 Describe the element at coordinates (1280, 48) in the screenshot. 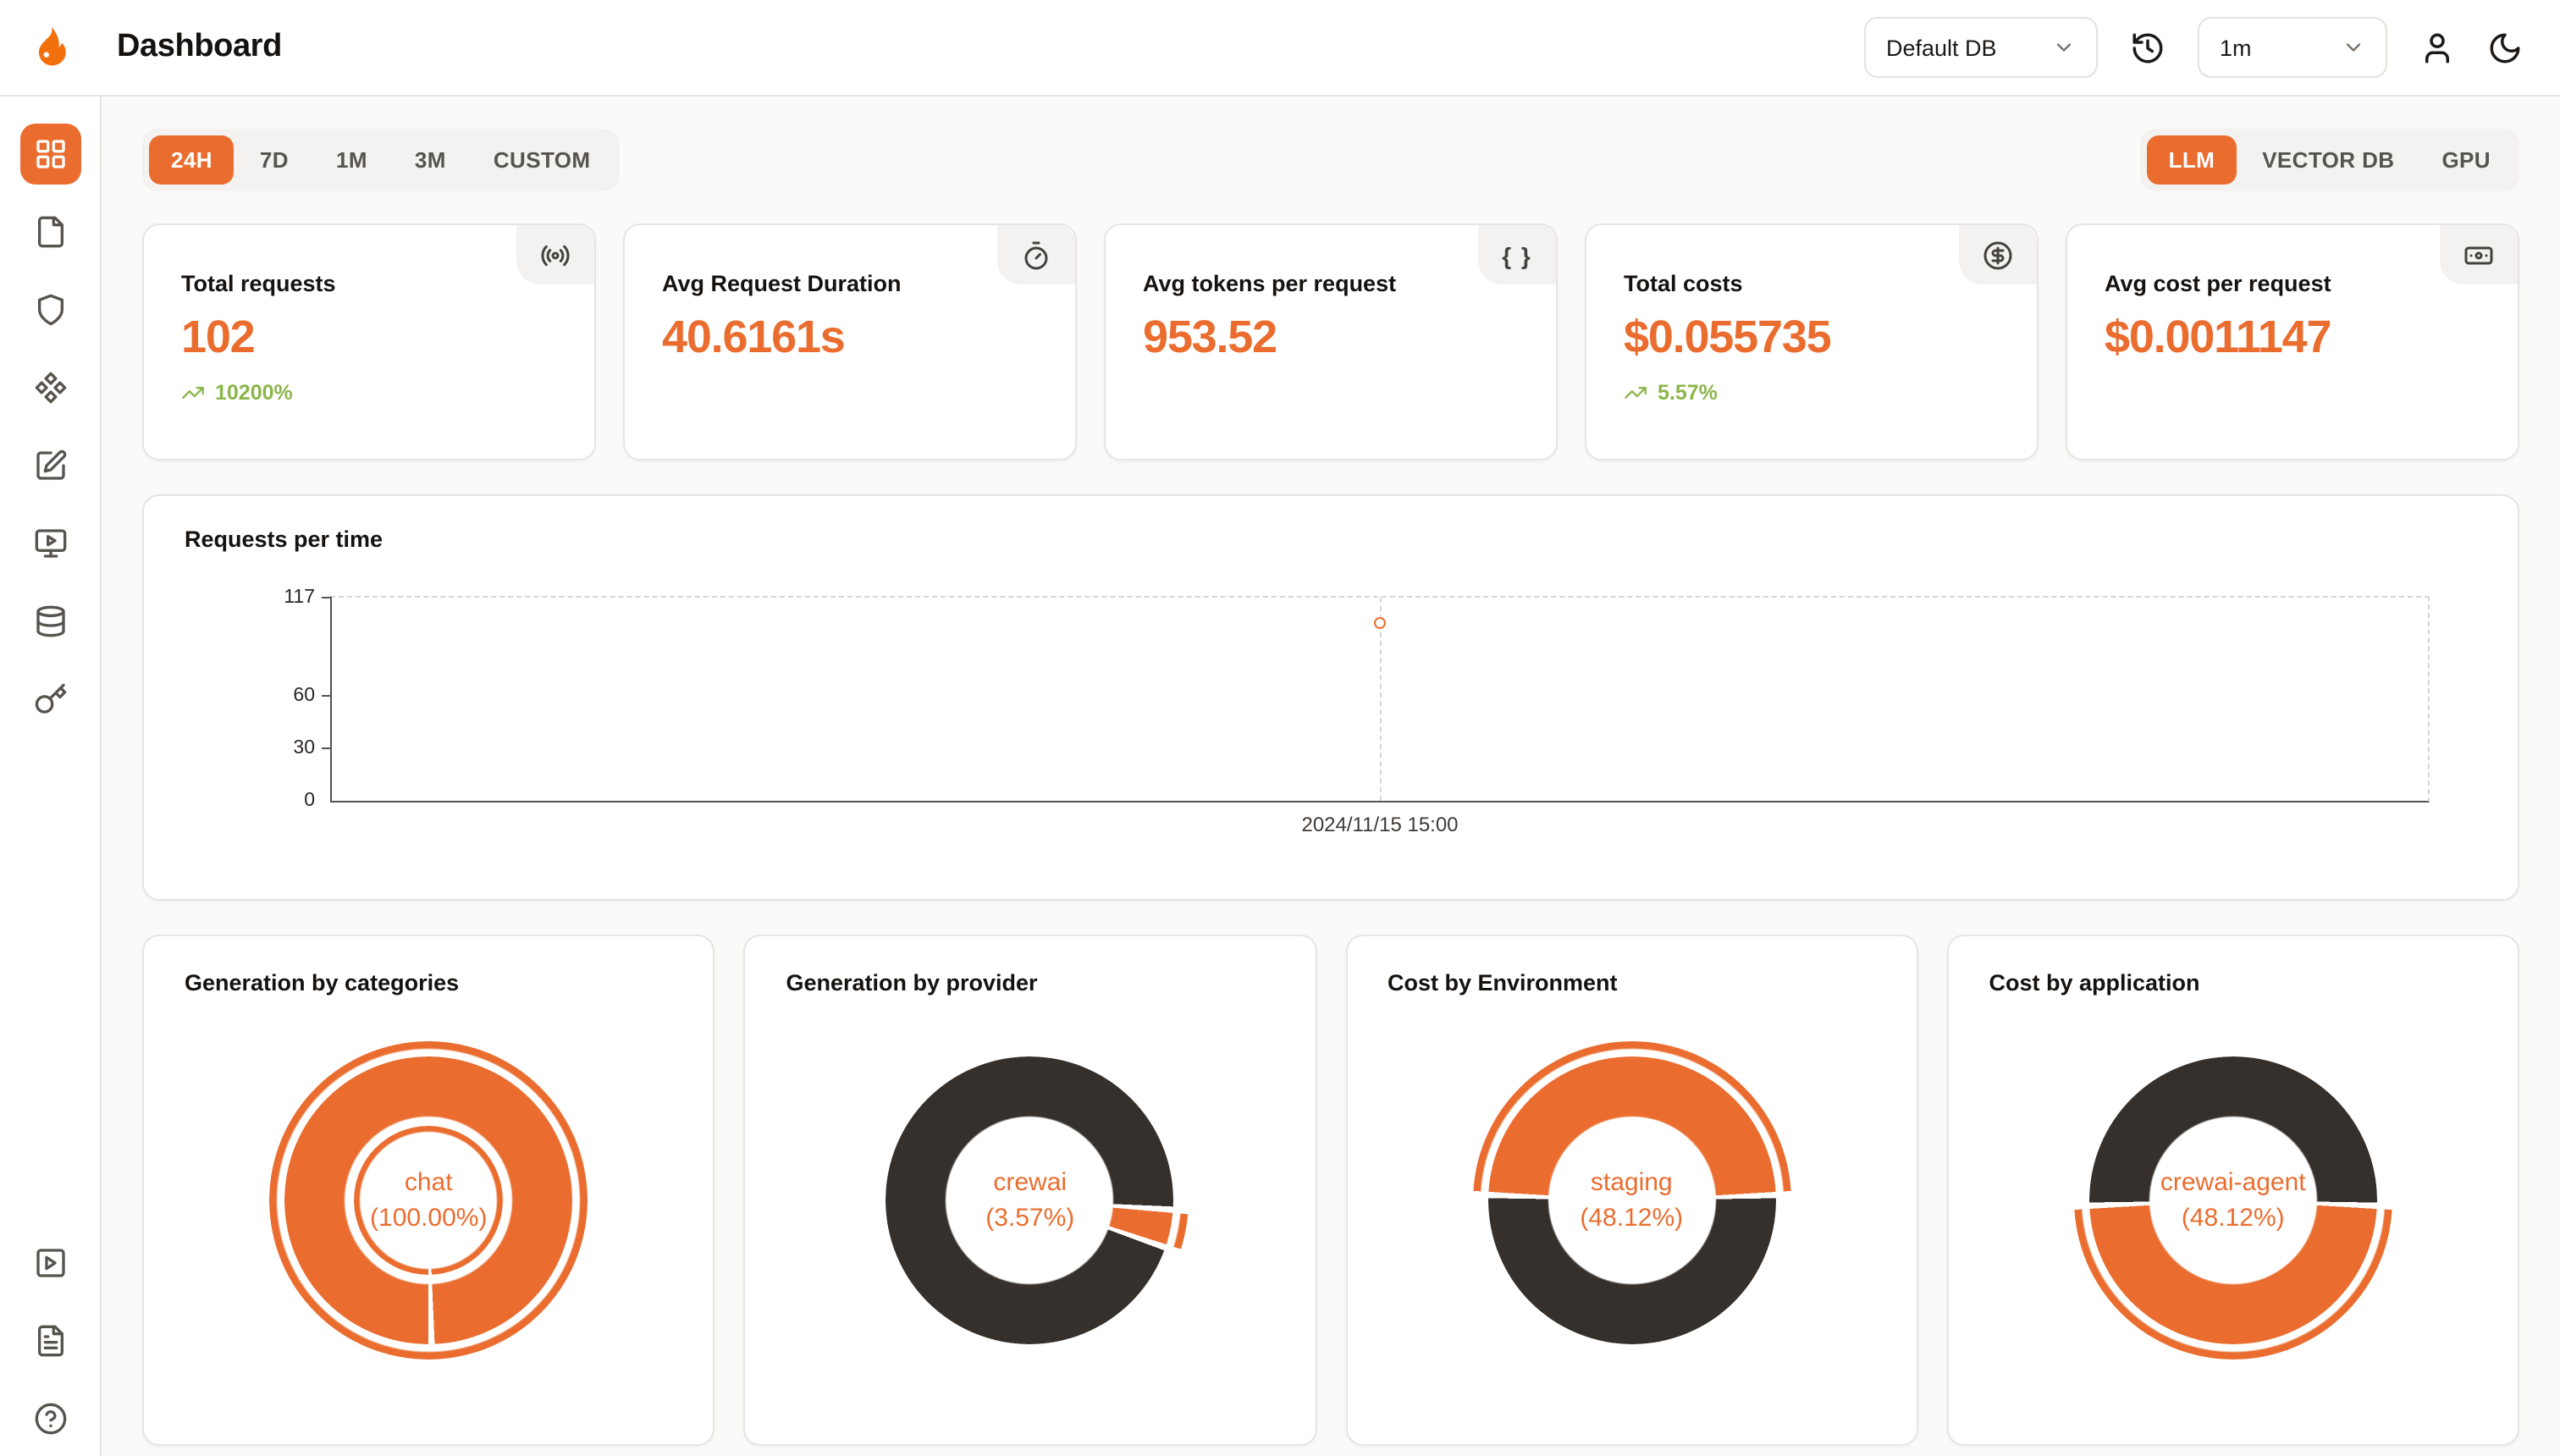

I see `topbar: Dashboard Default DB 1m` at that location.